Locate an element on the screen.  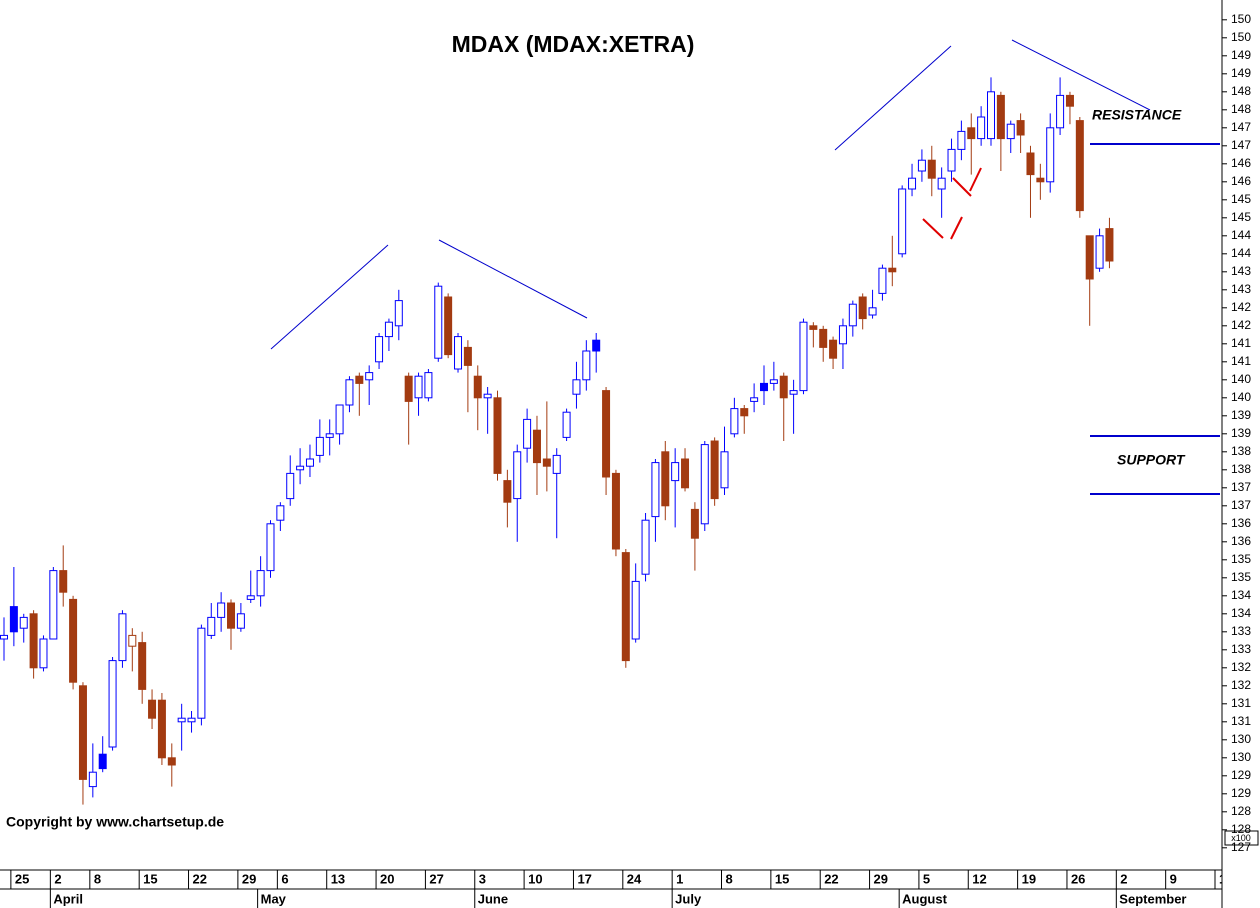
month-label: April is located at coordinates (68, 898).